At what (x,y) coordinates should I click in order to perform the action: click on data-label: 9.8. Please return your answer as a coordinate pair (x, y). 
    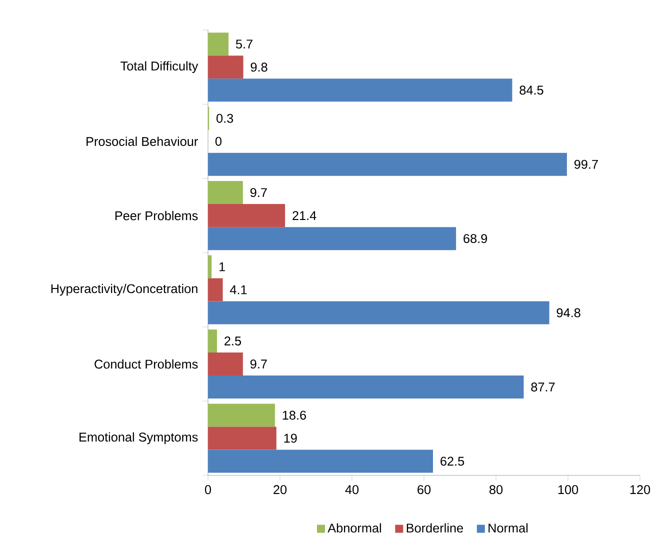
    Looking at the image, I should click on (259, 67).